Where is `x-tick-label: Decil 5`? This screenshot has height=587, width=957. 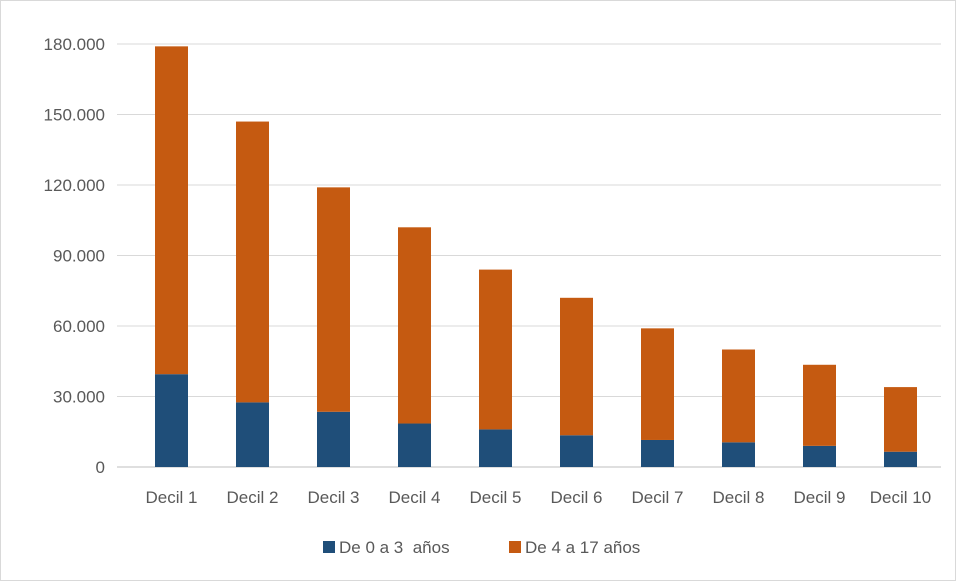 x-tick-label: Decil 5 is located at coordinates (496, 497).